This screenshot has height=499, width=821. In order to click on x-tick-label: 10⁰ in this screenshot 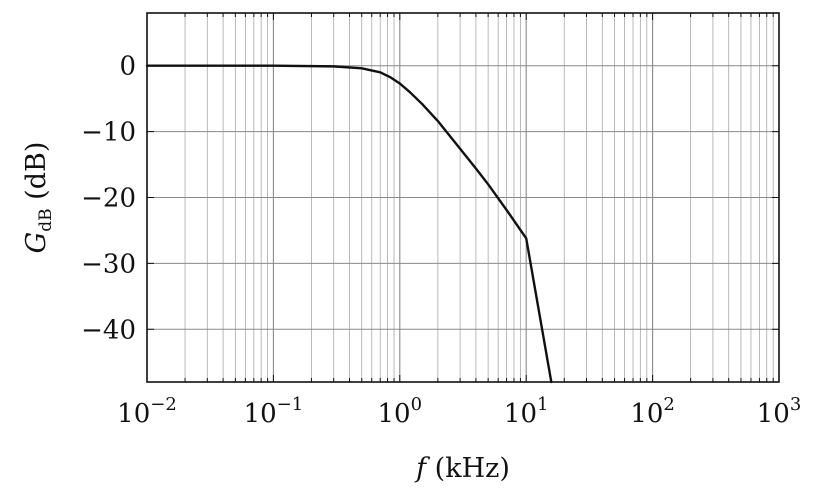, I will do `click(400, 411)`.